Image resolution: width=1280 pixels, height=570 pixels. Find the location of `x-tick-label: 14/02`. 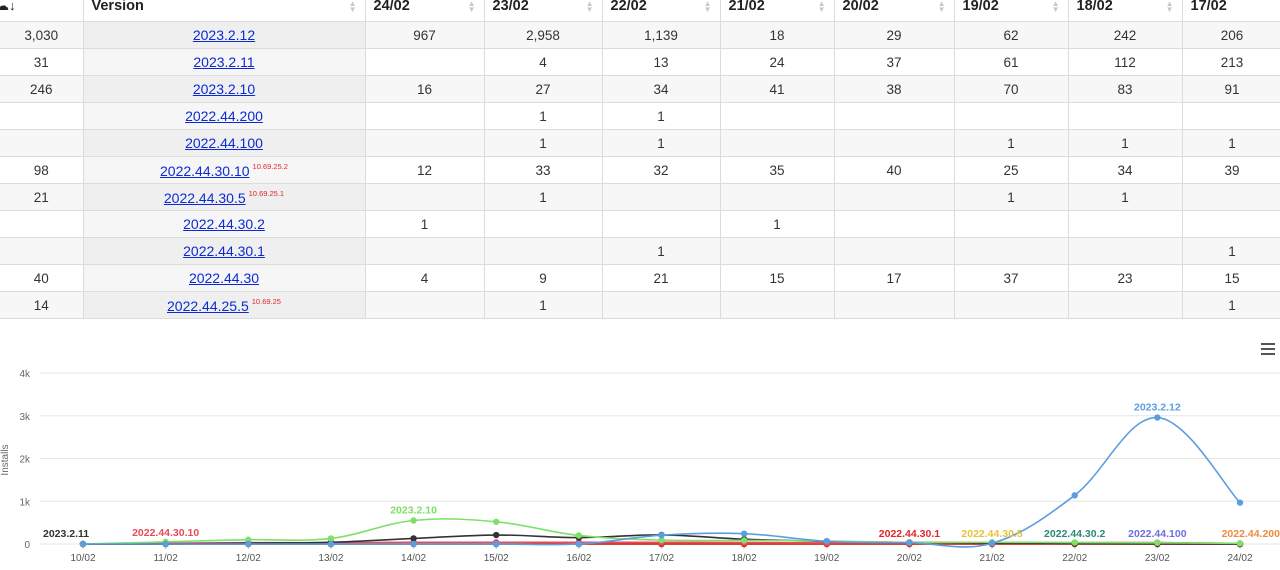

x-tick-label: 14/02 is located at coordinates (413, 558).